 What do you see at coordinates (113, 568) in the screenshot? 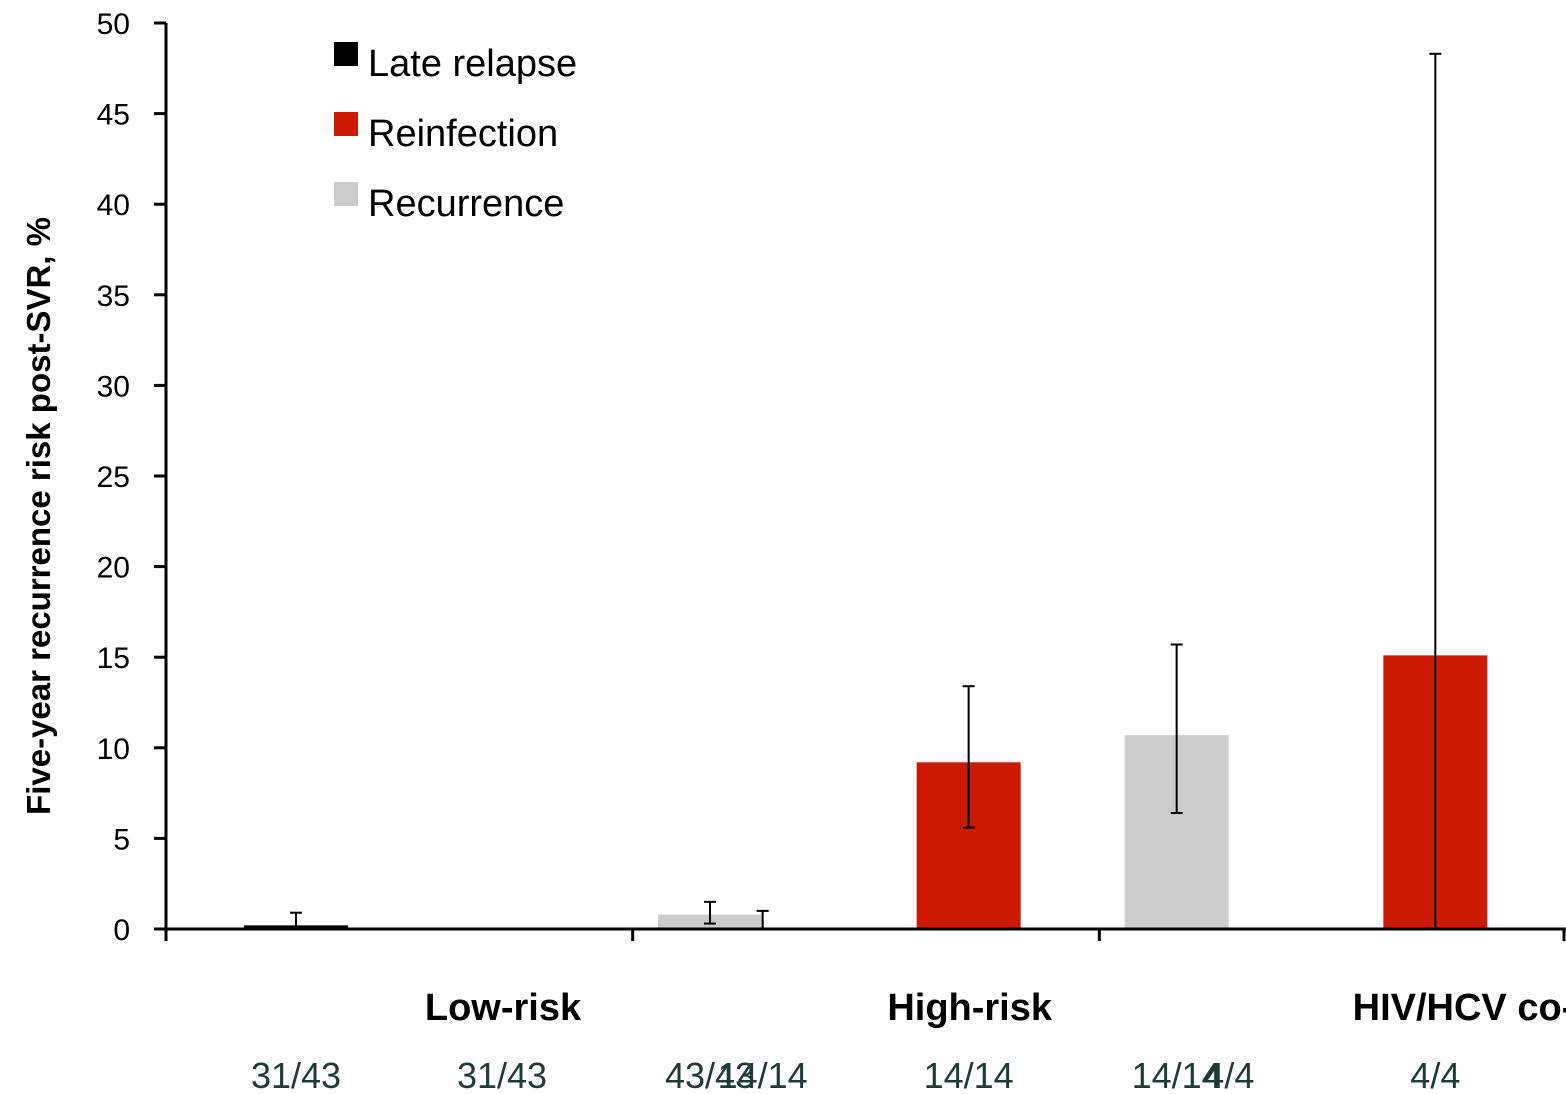
I see `y-tick-label-20: 20` at bounding box center [113, 568].